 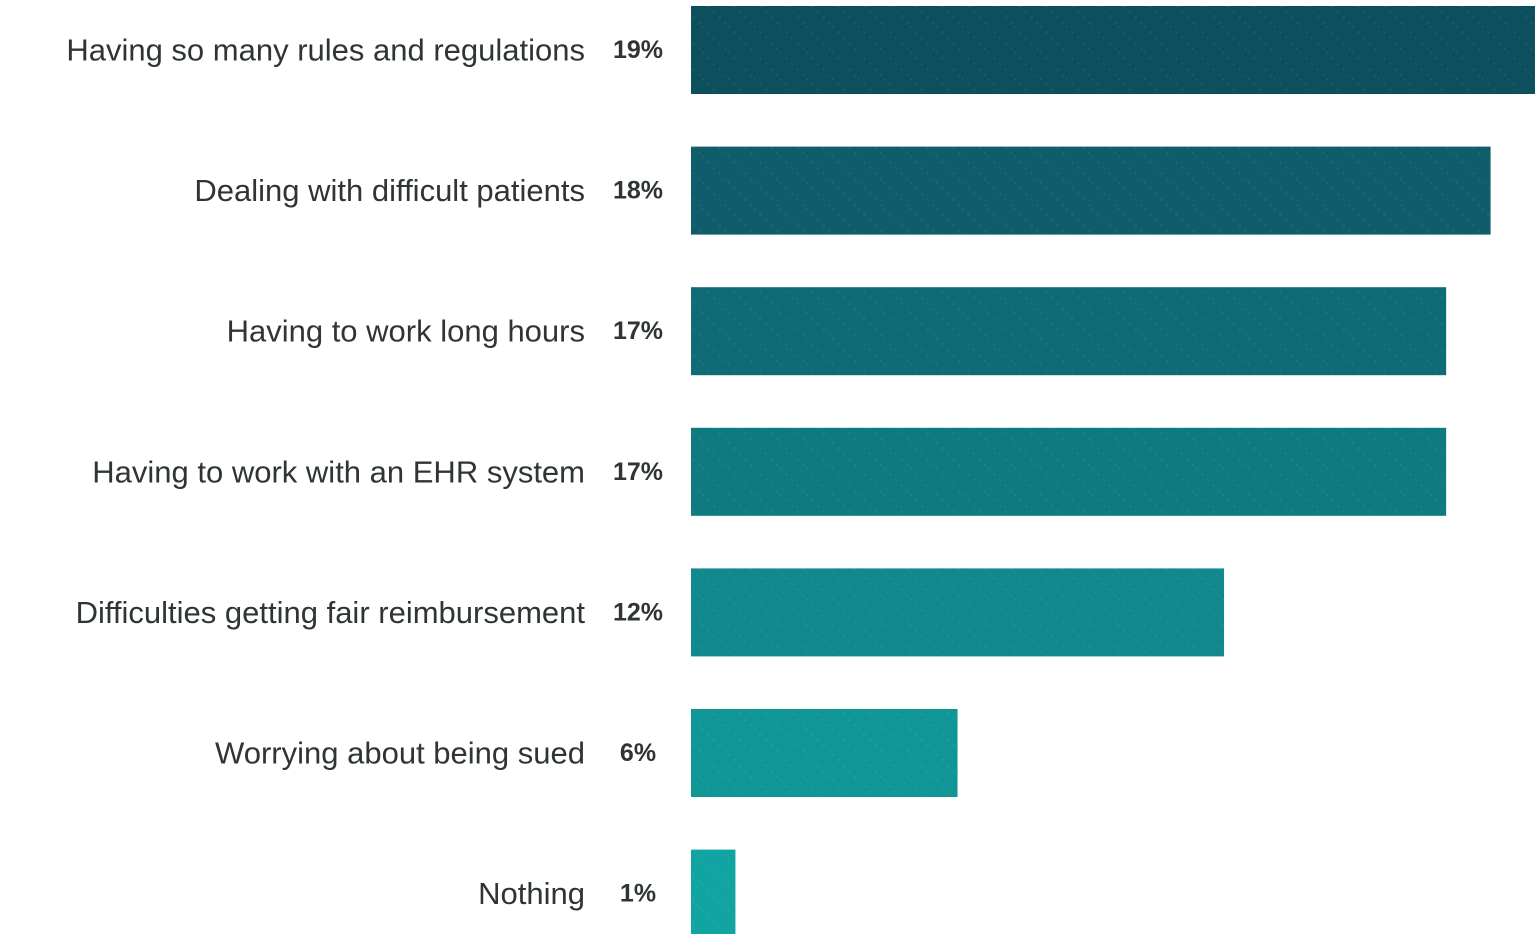 What do you see at coordinates (638, 191) in the screenshot?
I see `value-label: 18%` at bounding box center [638, 191].